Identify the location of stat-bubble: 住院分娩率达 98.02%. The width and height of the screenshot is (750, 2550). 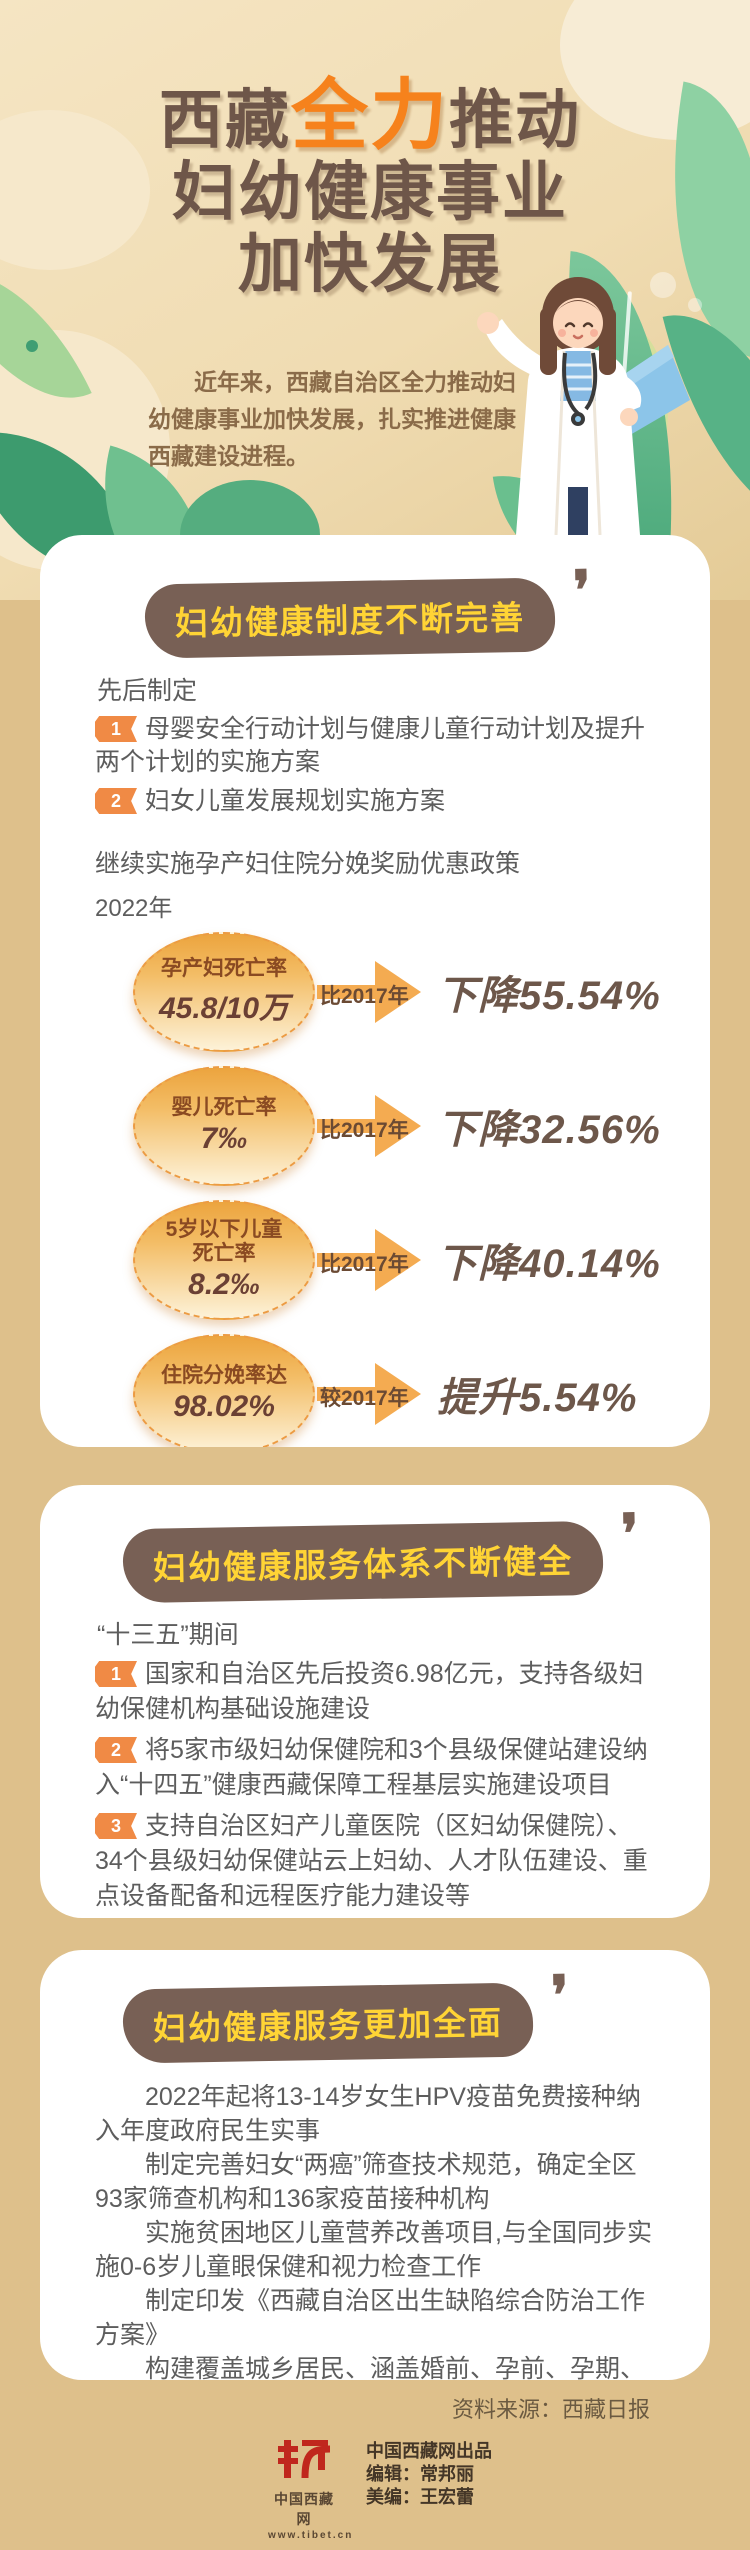
(224, 1390).